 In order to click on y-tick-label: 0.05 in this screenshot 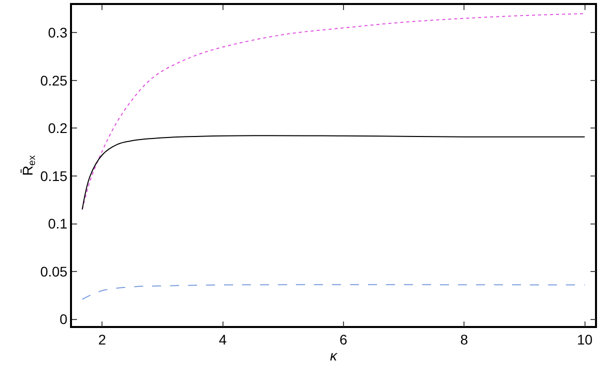, I will do `click(54, 271)`.